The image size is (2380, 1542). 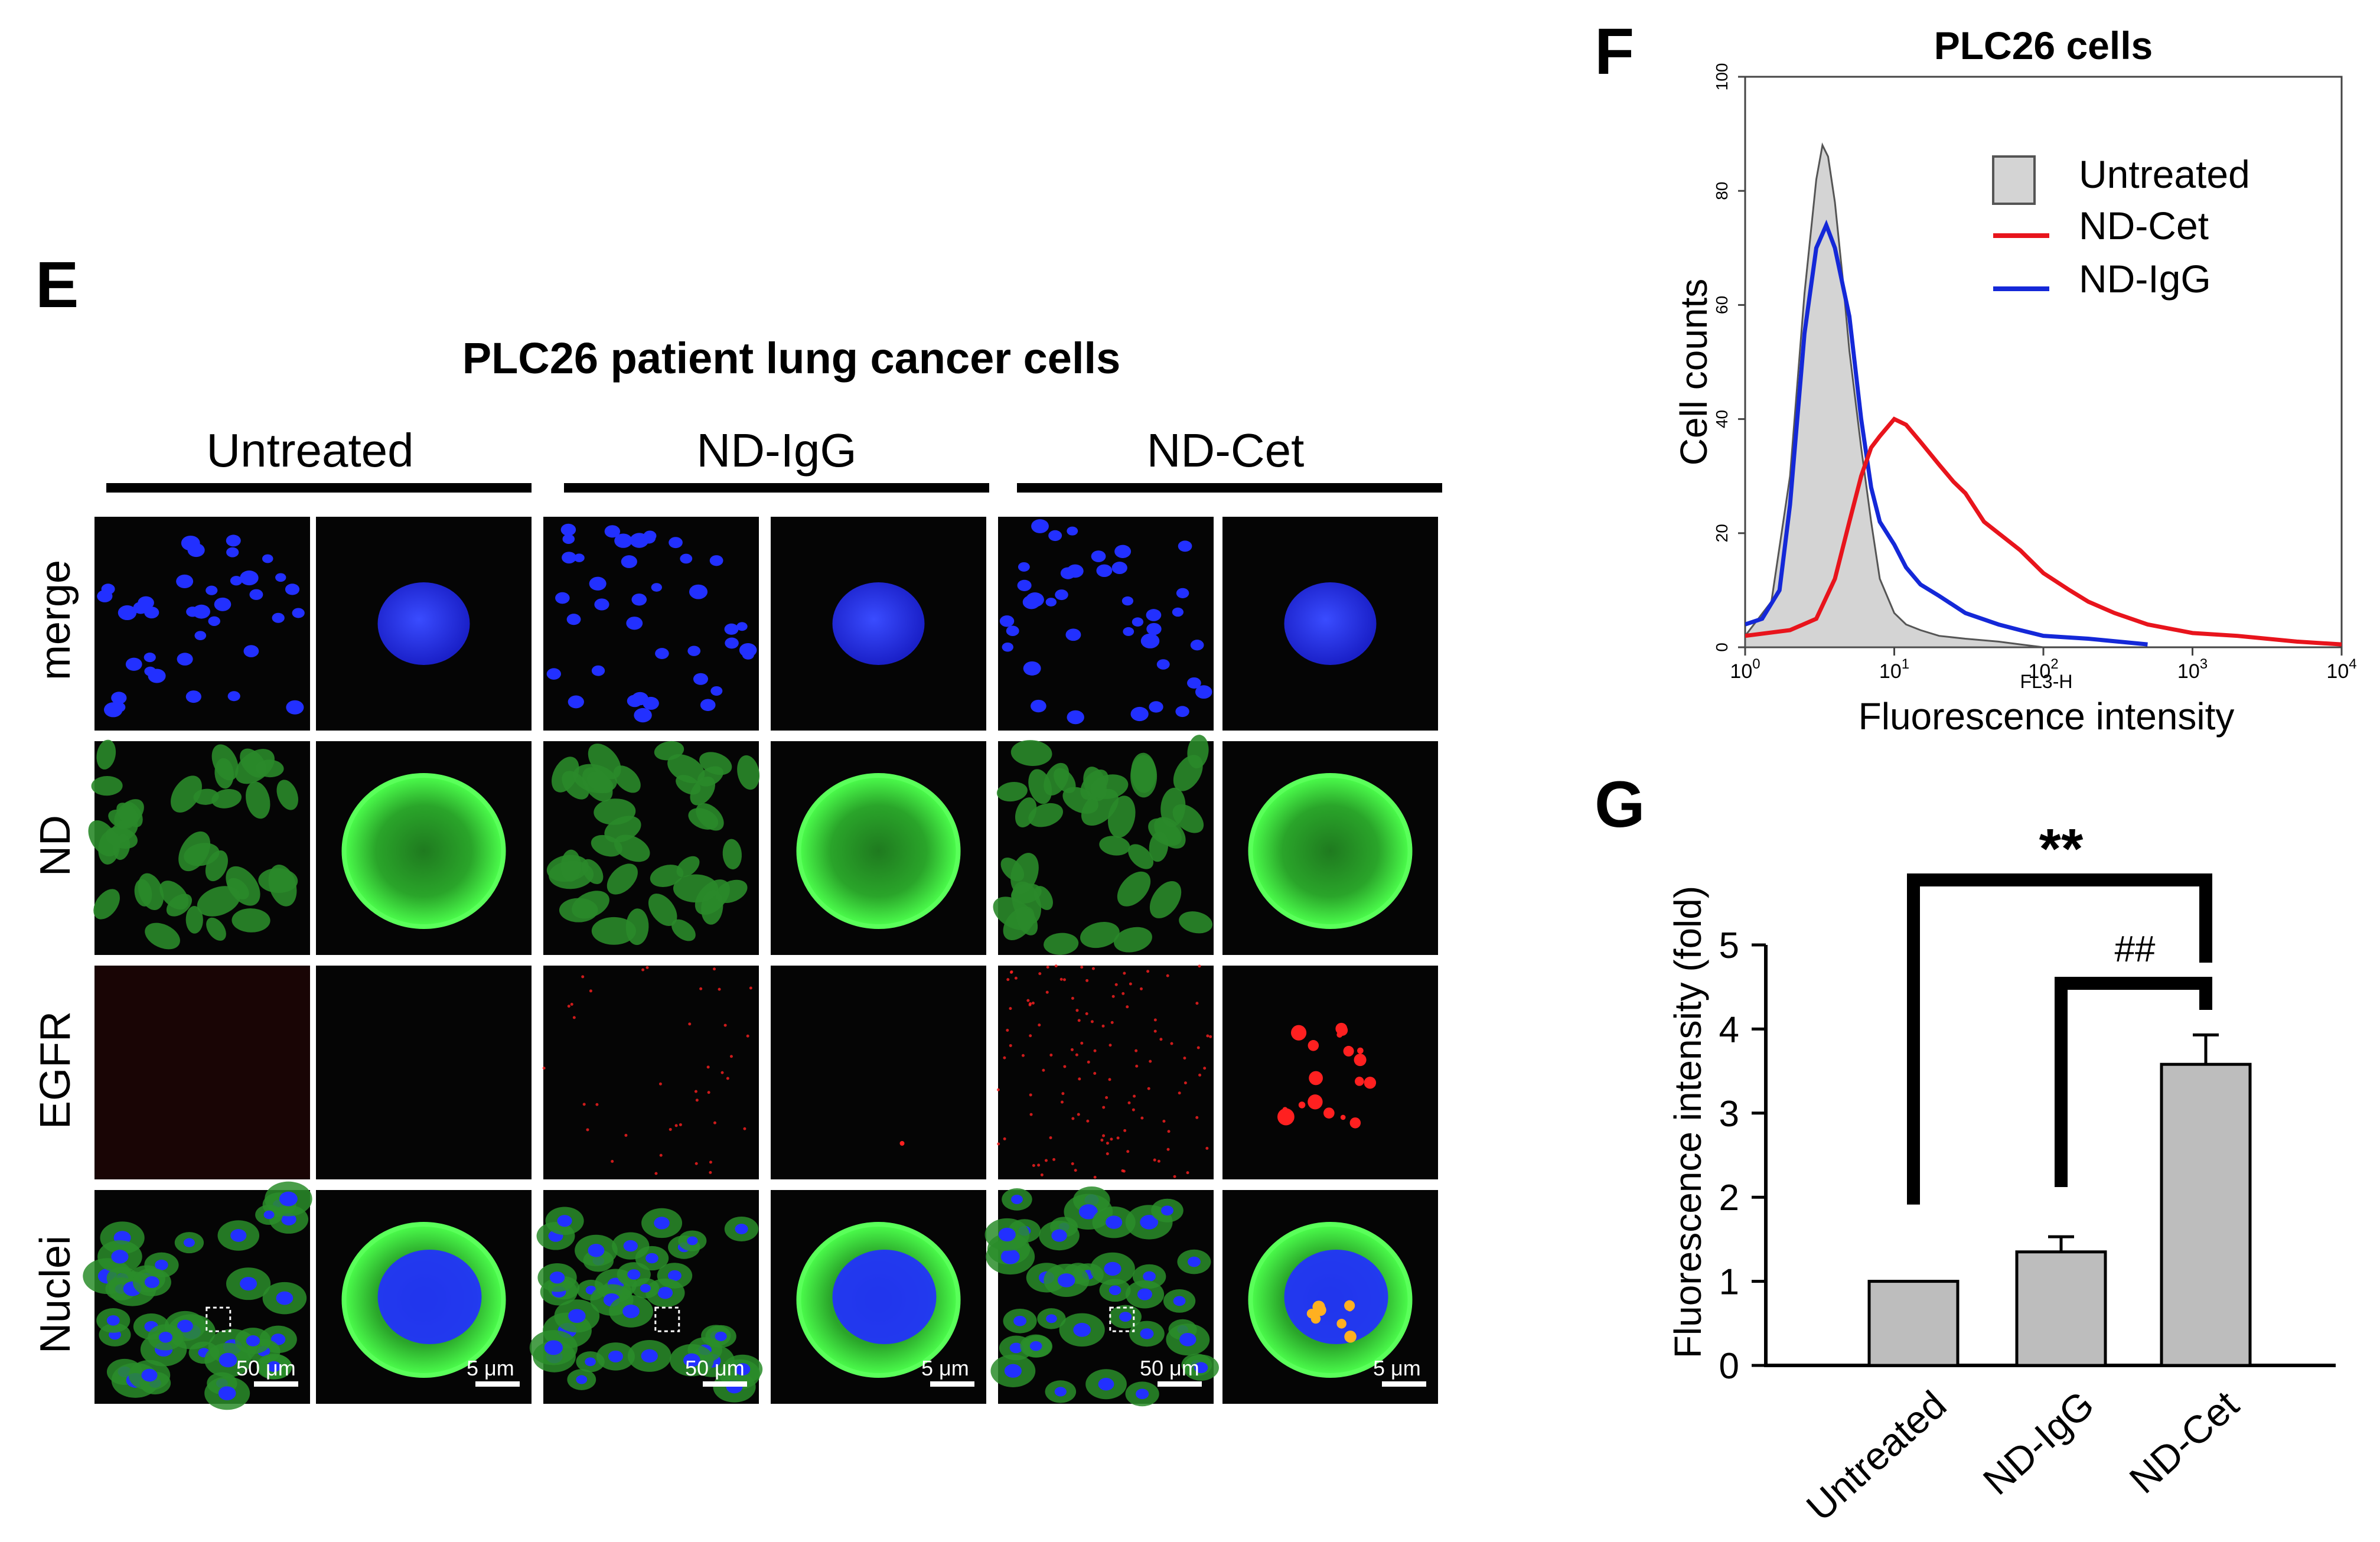 I want to click on bar-nd-igg, so click(x=2061, y=1308).